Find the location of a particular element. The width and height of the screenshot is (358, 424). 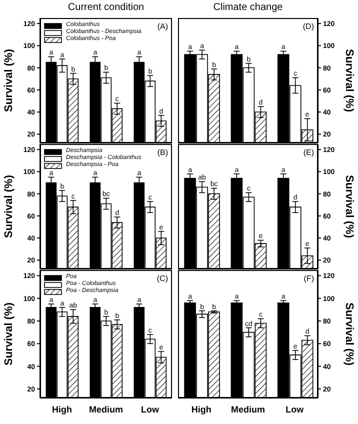

annotation: (B) is located at coordinates (162, 152).